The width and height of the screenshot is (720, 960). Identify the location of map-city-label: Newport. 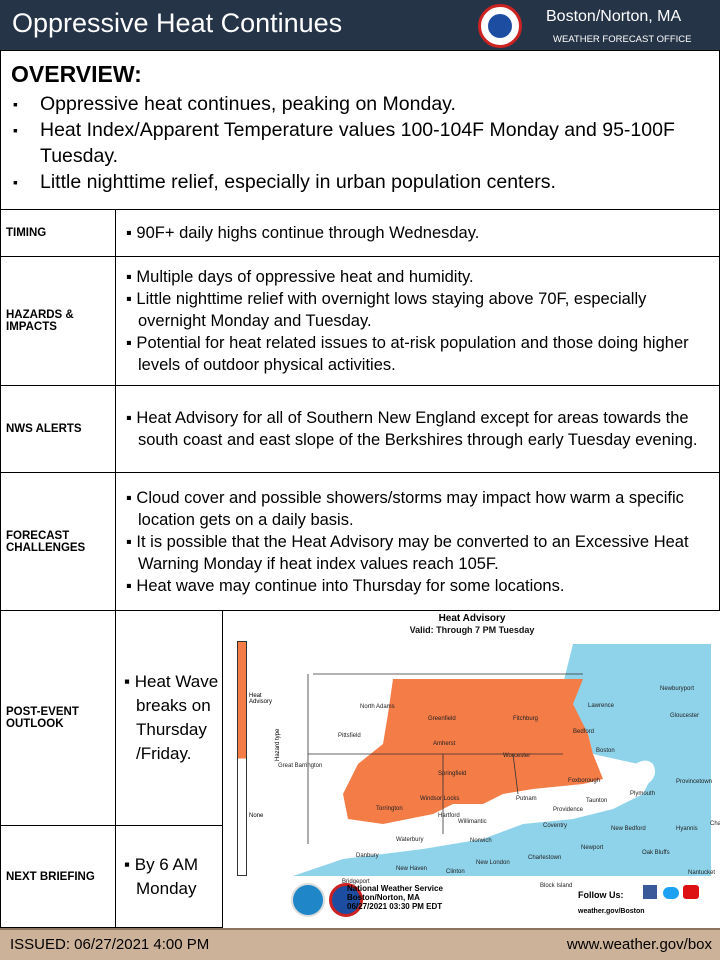
(592, 848).